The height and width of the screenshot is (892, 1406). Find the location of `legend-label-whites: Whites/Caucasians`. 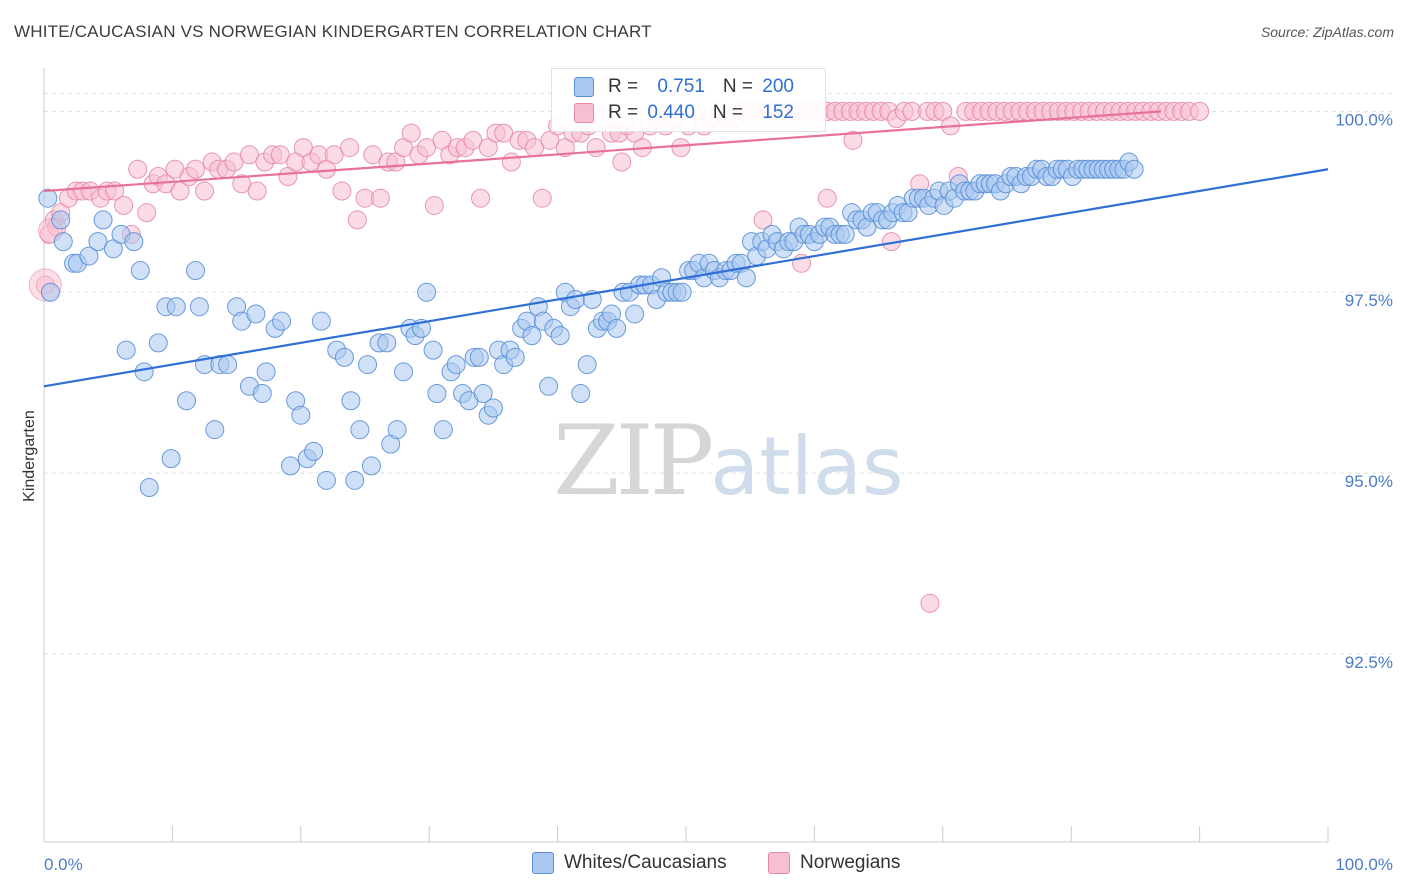

legend-label-whites: Whites/Caucasians is located at coordinates (645, 862).